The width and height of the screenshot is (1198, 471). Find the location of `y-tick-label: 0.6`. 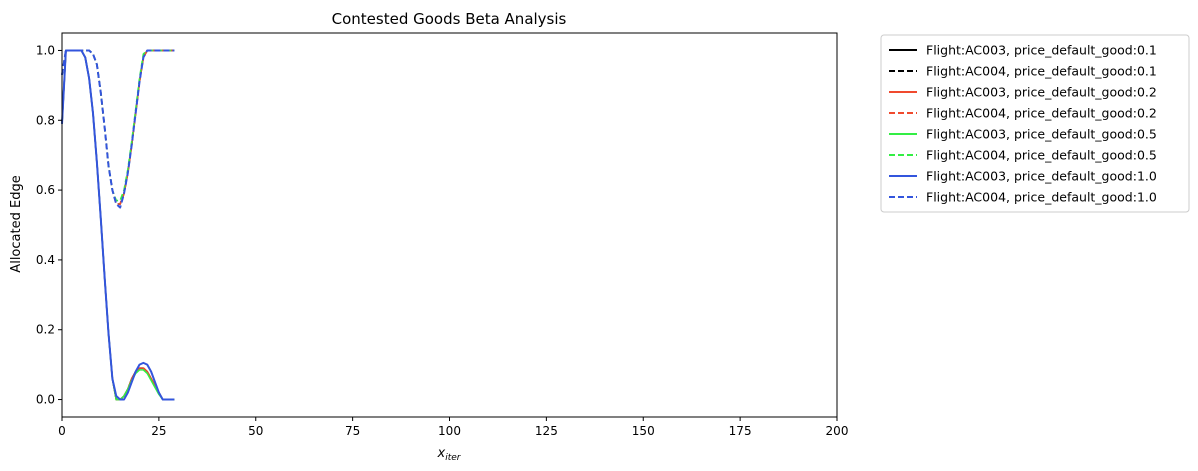

y-tick-label: 0.6 is located at coordinates (45, 190).